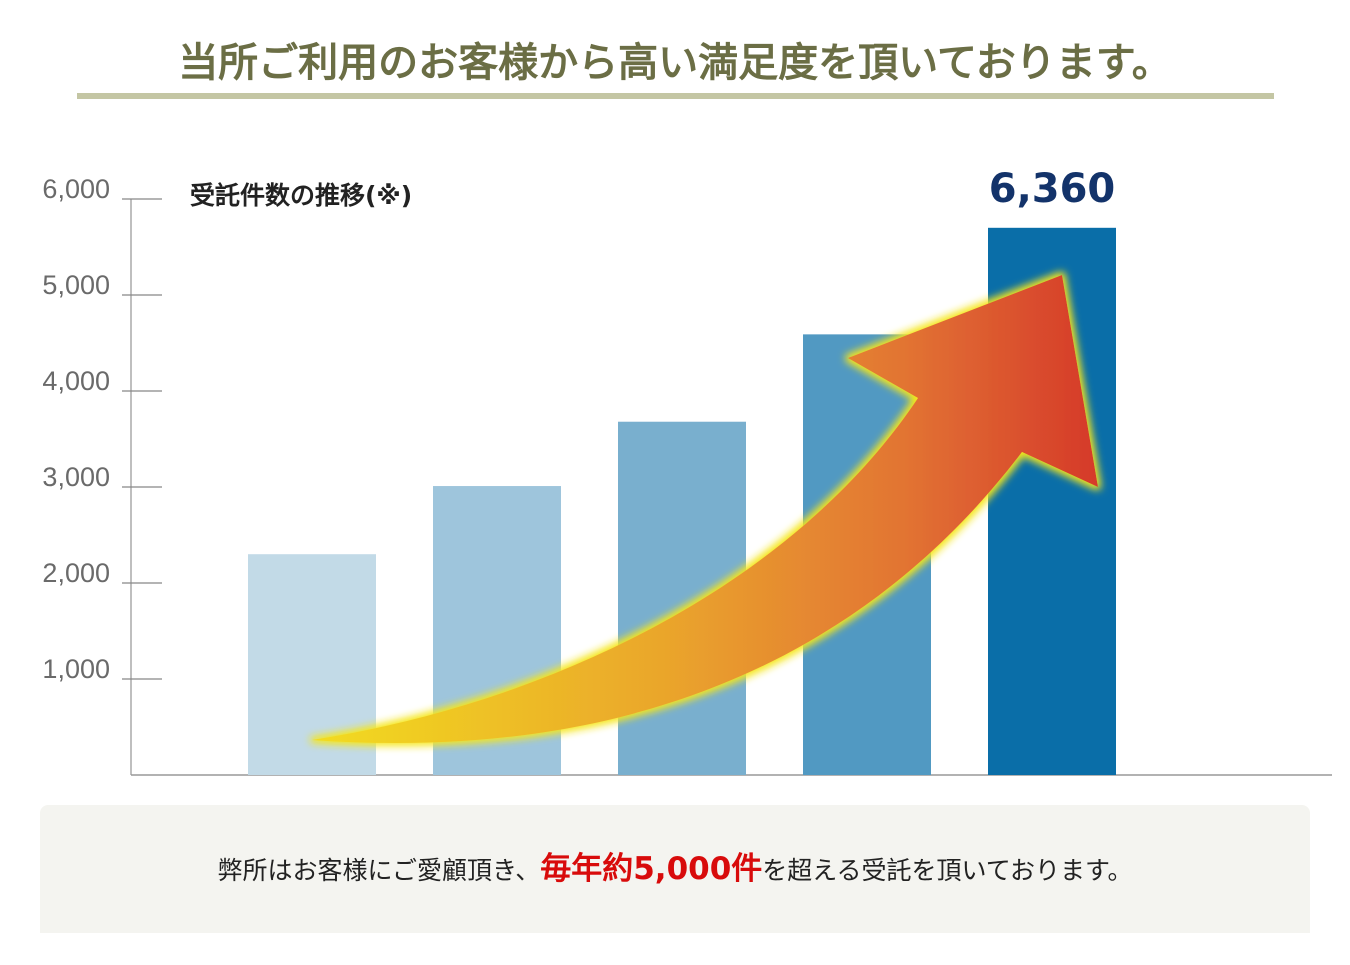 Image resolution: width=1350 pixels, height=965 pixels. What do you see at coordinates (76, 573) in the screenshot?
I see `y-tick-label: 2,000` at bounding box center [76, 573].